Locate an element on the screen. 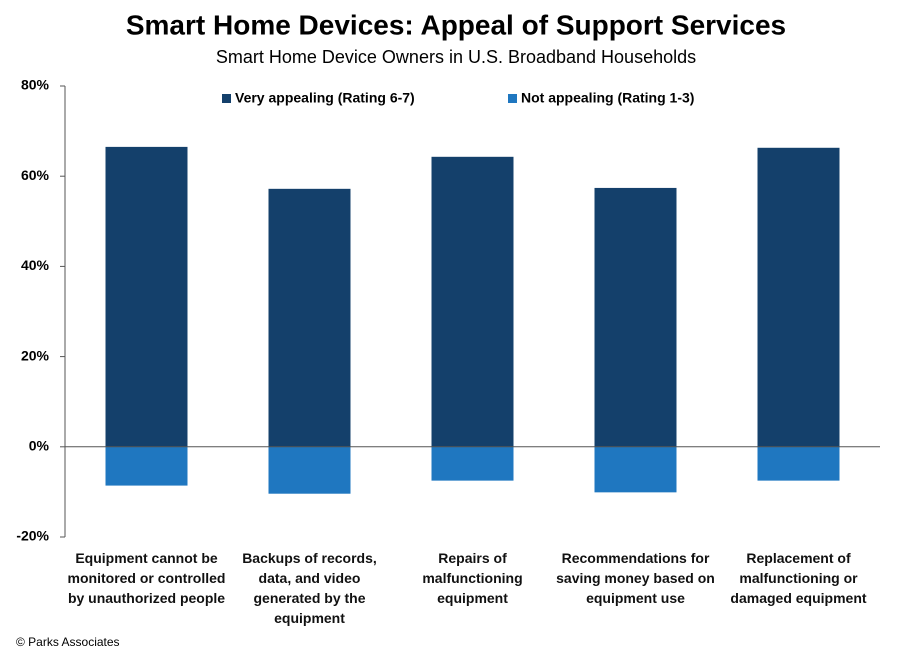  y-tick-label: 60% is located at coordinates (35, 175).